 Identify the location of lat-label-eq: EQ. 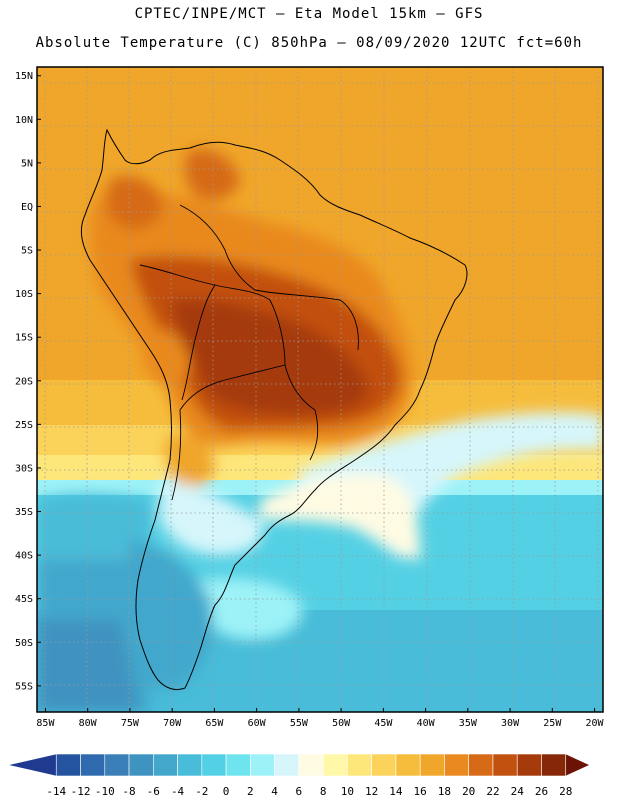
(27, 207).